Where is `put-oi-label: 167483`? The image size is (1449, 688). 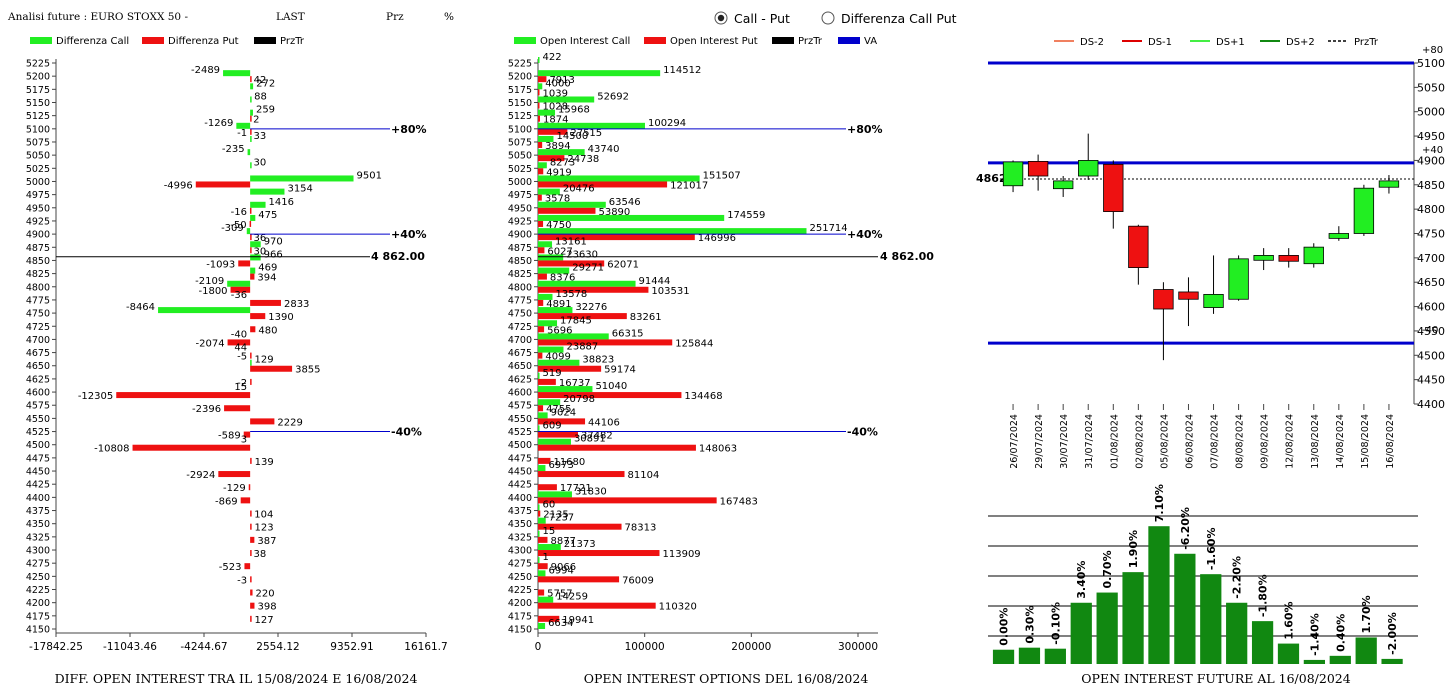
put-oi-label: 167483 is located at coordinates (739, 501).